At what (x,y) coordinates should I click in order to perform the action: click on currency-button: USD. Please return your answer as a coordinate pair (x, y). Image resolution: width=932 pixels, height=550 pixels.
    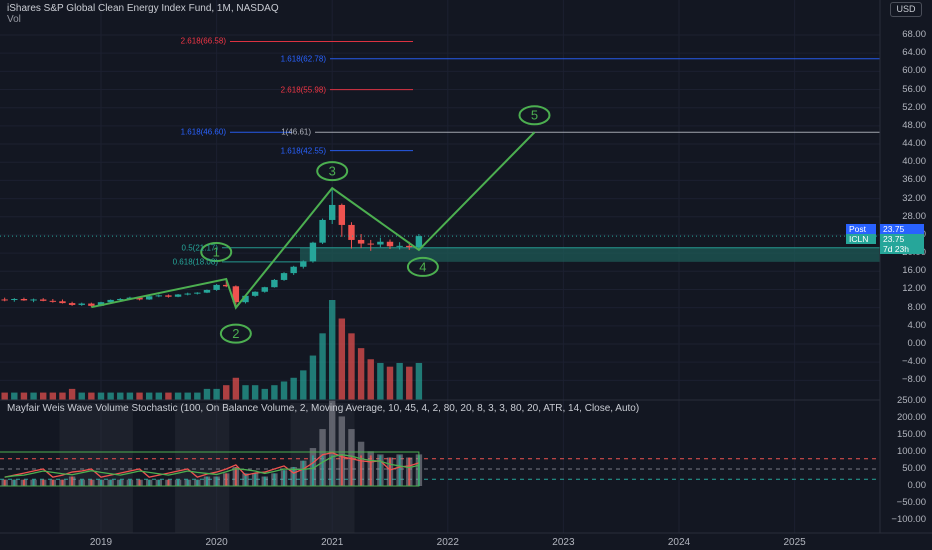
    Looking at the image, I should click on (906, 9).